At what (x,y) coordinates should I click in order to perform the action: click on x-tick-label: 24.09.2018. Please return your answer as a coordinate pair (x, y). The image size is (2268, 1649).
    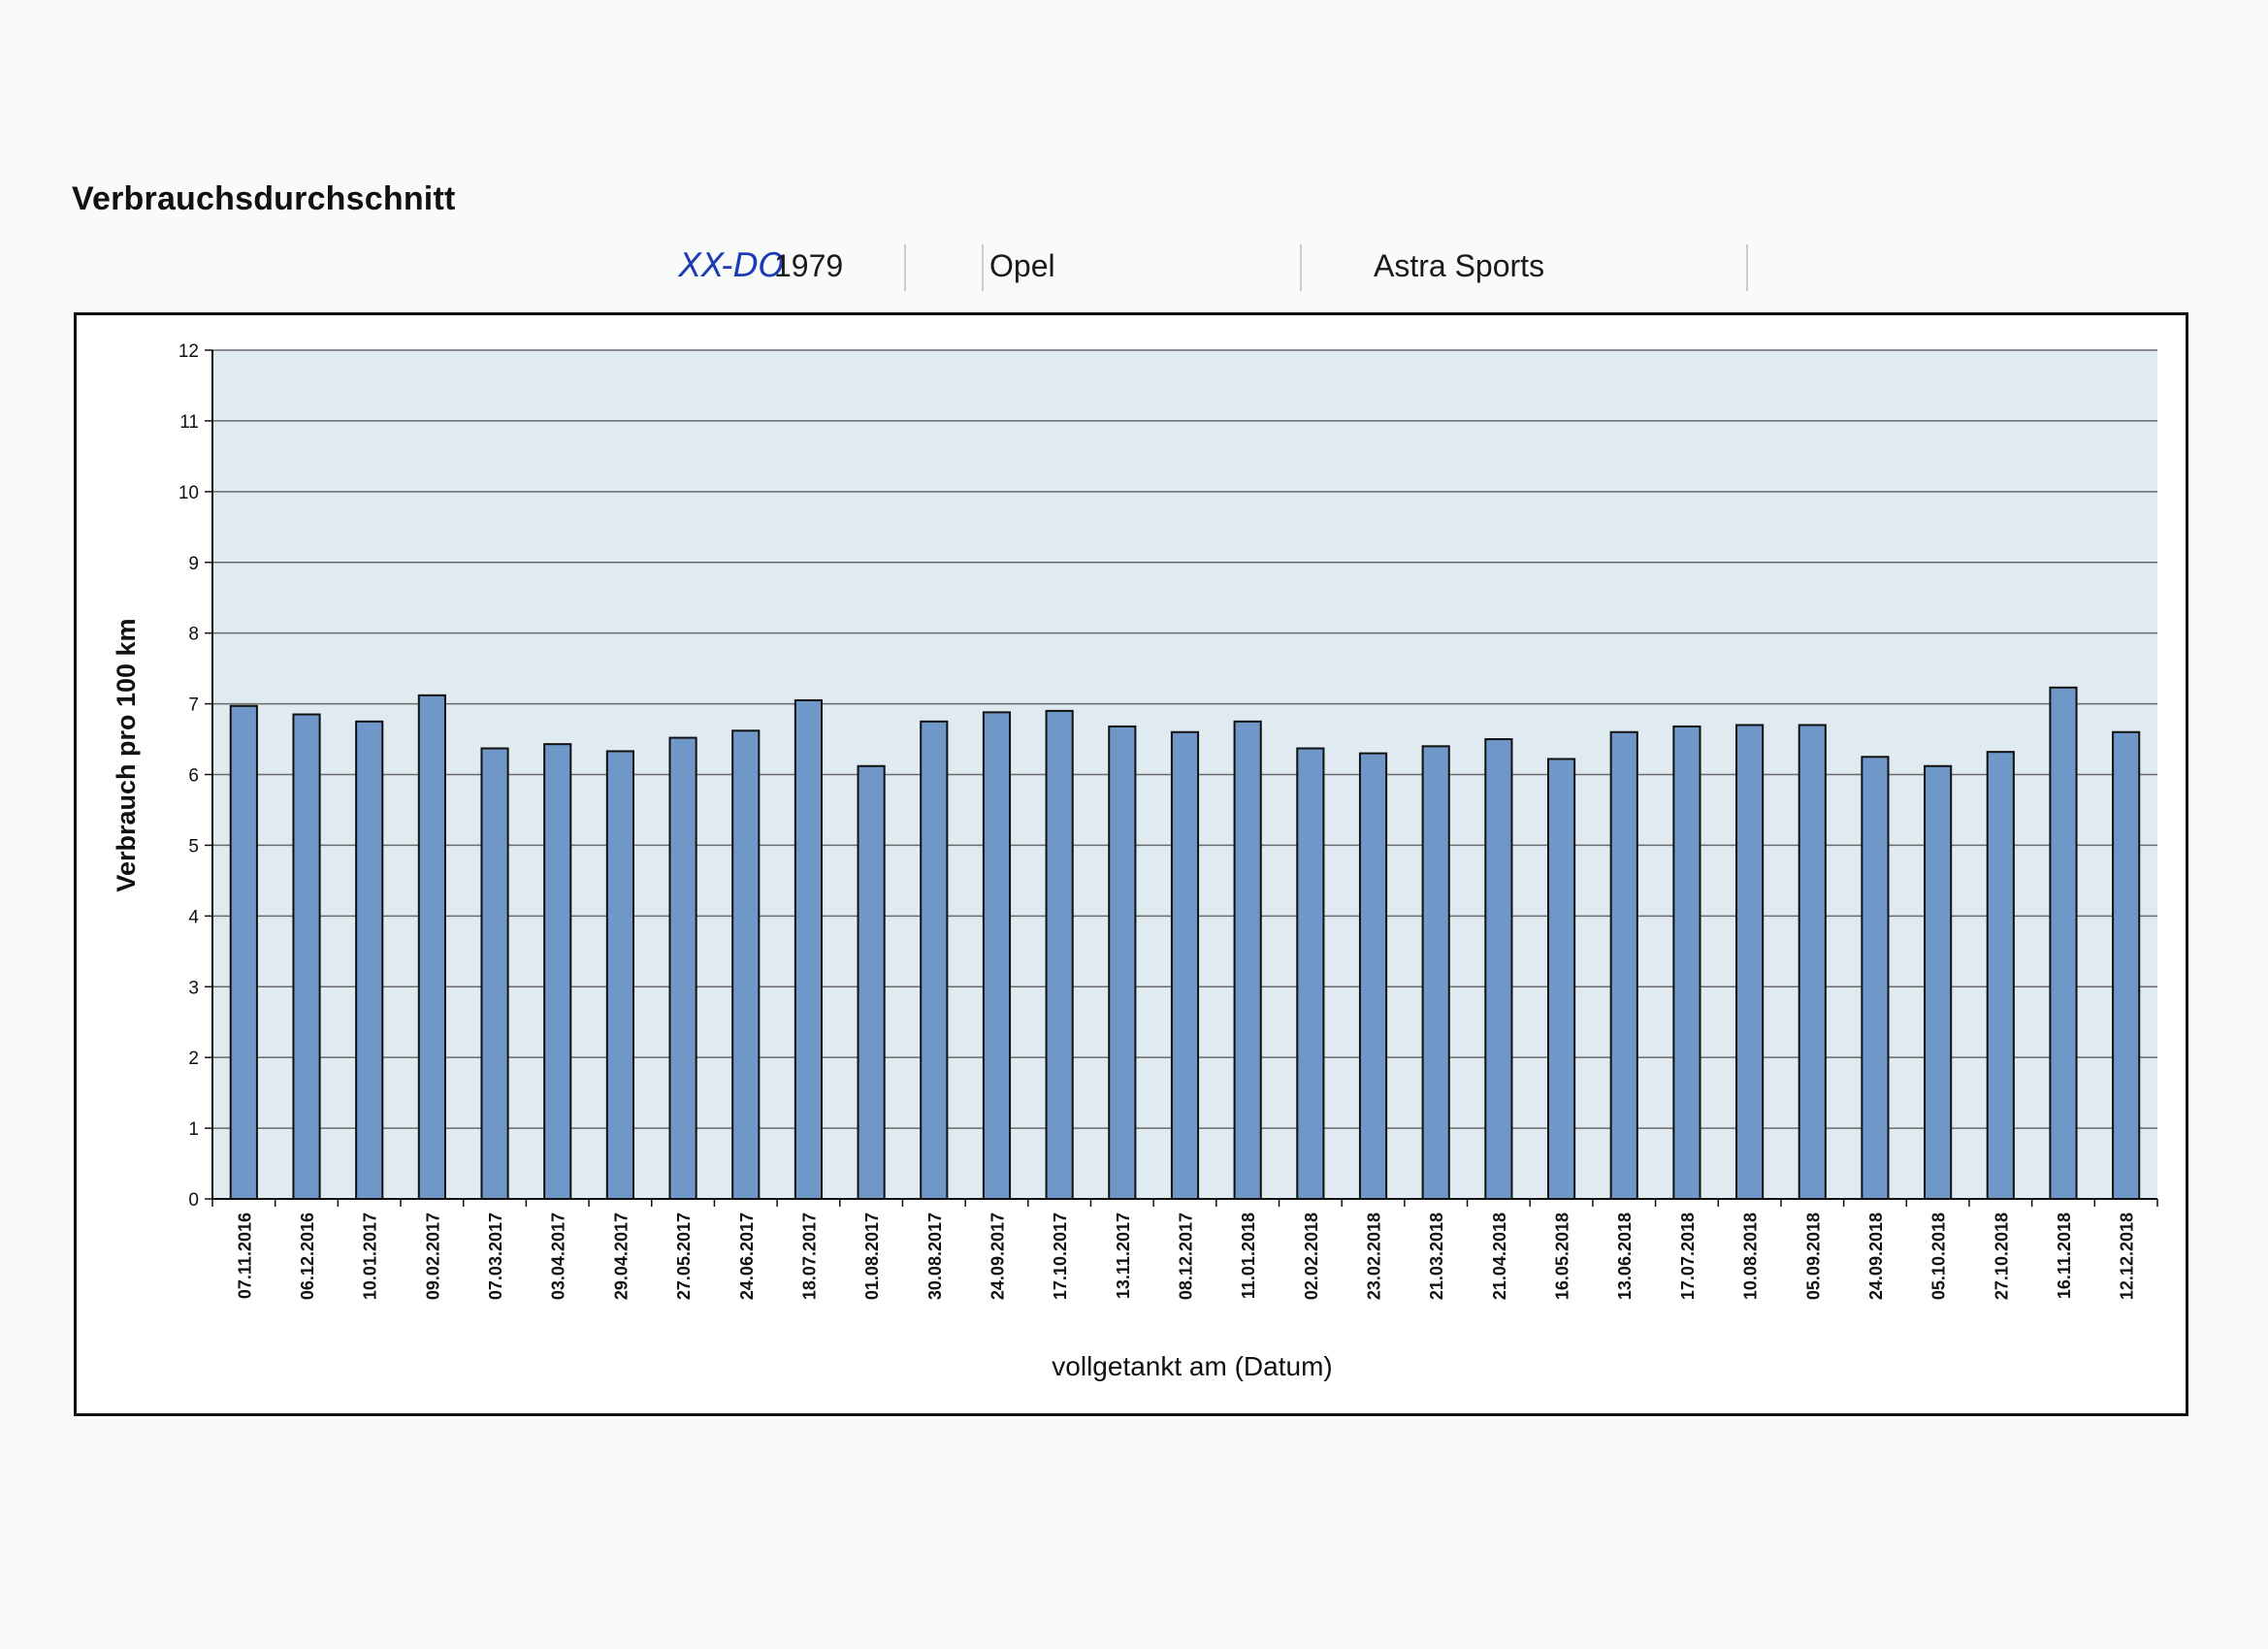
    Looking at the image, I should click on (1876, 1256).